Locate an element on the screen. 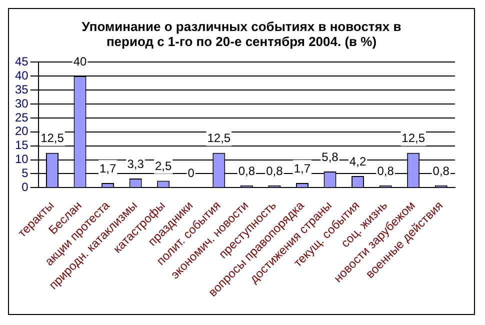 This screenshot has width=485, height=325. y-tick-label: 25 is located at coordinates (21, 117).